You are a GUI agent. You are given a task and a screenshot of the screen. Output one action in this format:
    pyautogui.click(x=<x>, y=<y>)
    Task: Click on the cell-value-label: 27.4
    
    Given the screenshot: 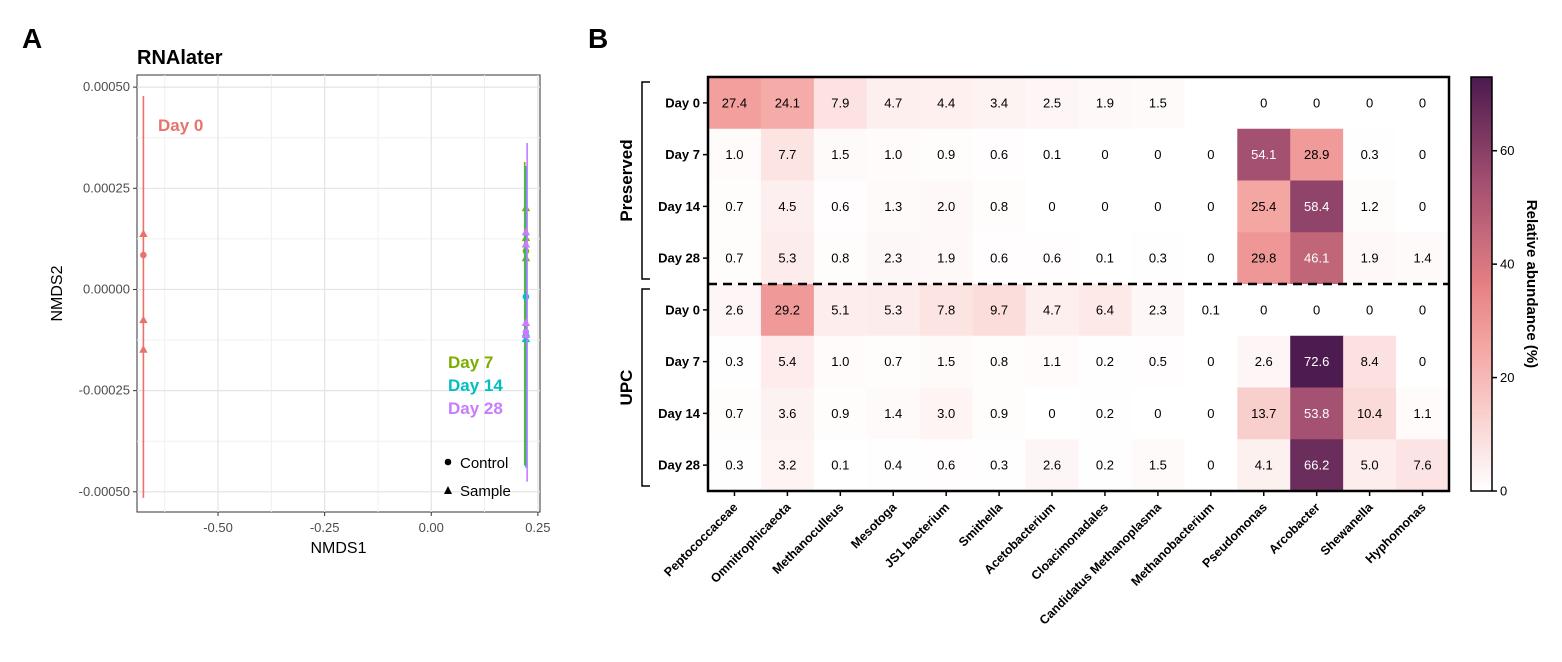 What is the action you would take?
    pyautogui.click(x=734, y=102)
    